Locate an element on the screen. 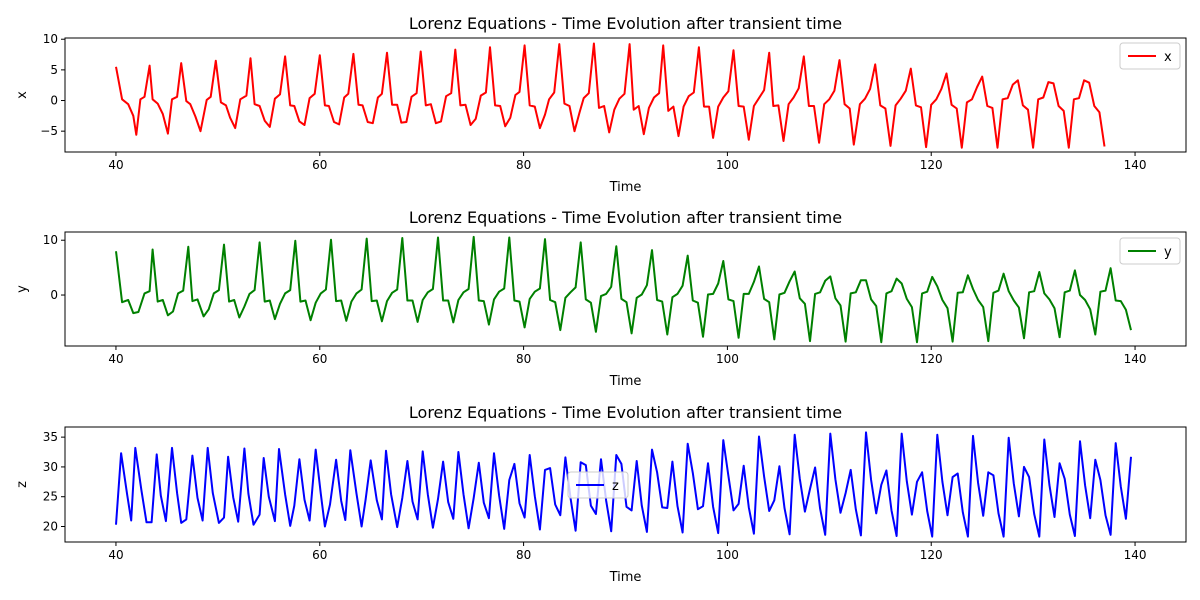  legend: x is located at coordinates (1150, 56).